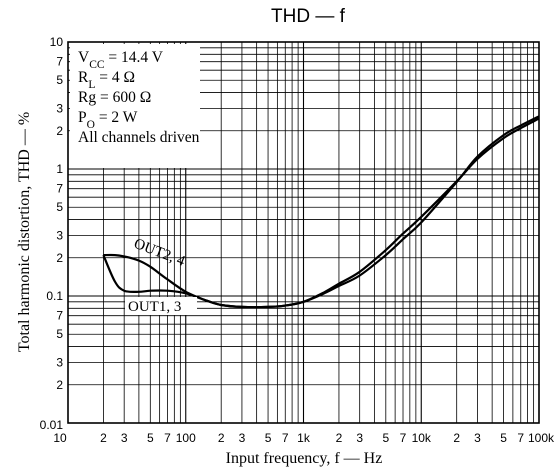 This screenshot has width=559, height=469. What do you see at coordinates (308, 16) in the screenshot?
I see `chart-title: THD — f` at bounding box center [308, 16].